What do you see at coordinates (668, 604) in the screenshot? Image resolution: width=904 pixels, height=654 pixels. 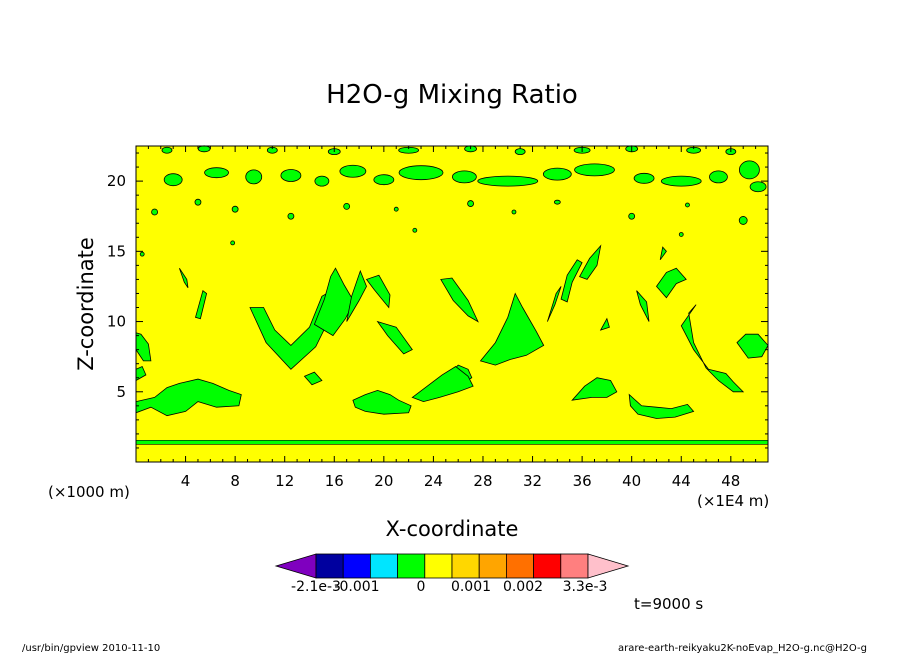 I see `time-label: t=9000 s` at bounding box center [668, 604].